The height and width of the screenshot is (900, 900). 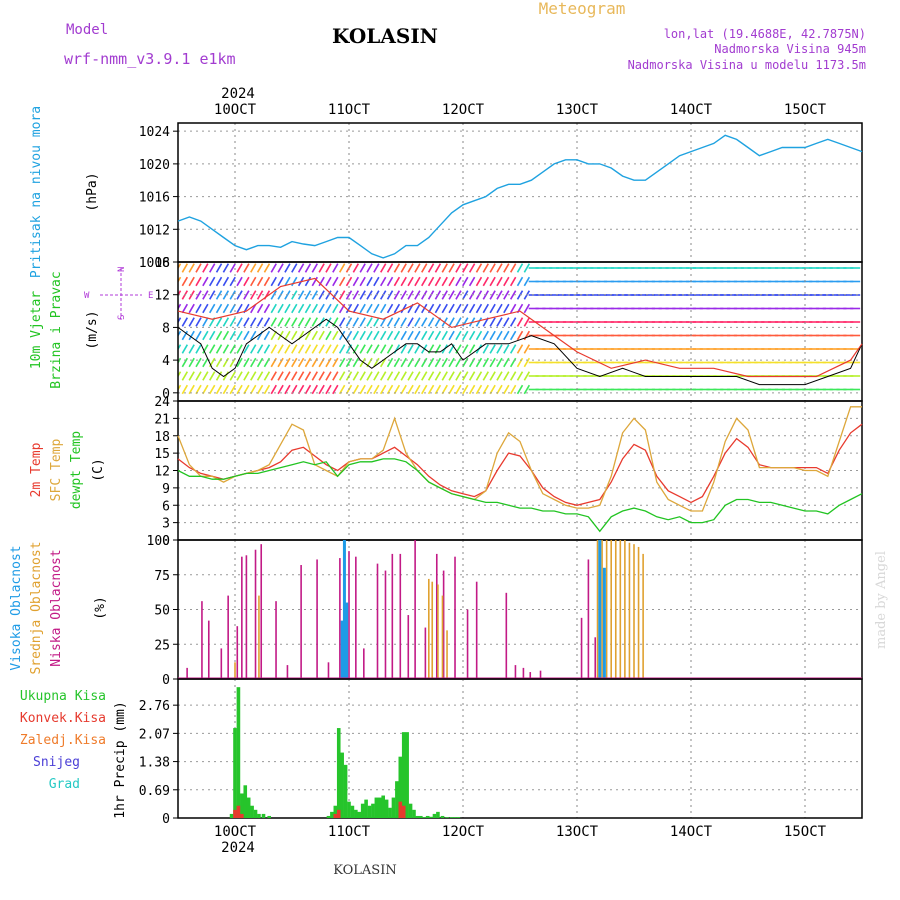 What do you see at coordinates (64, 784) in the screenshot?
I see `precip-legend-item: Grad` at bounding box center [64, 784].